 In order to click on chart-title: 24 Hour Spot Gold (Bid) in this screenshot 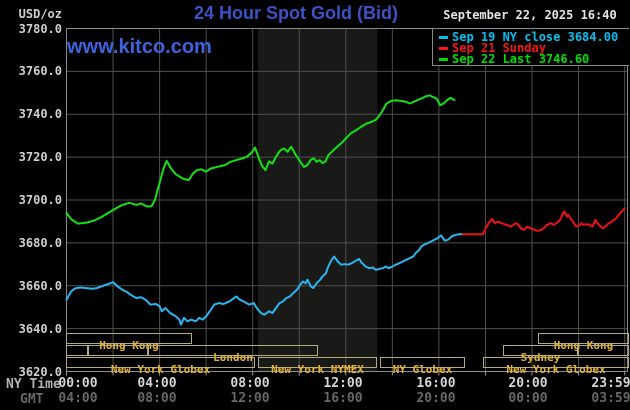, I will do `click(296, 13)`.